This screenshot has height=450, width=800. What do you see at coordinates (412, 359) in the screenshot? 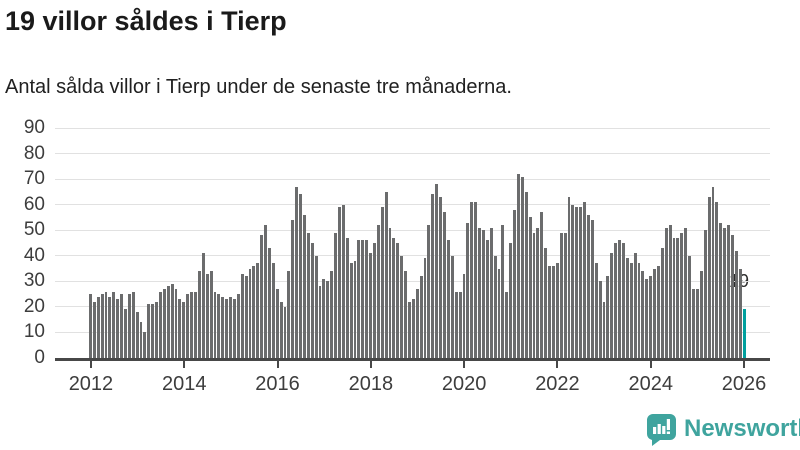
I see `x-axis-line` at bounding box center [412, 359].